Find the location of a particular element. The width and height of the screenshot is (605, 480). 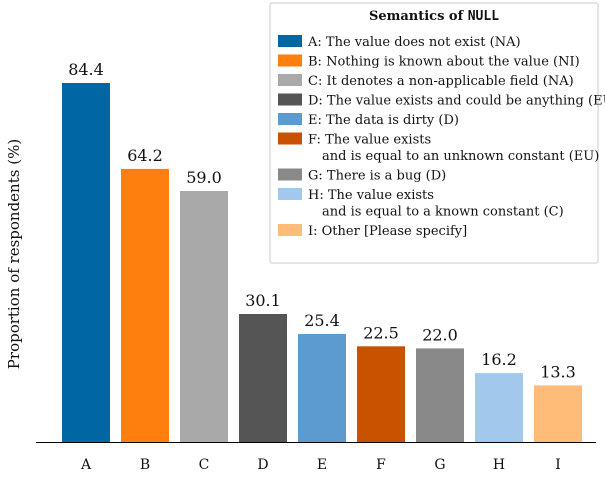

legend-entry-i: I: Other [Please specify] is located at coordinates (387, 231).